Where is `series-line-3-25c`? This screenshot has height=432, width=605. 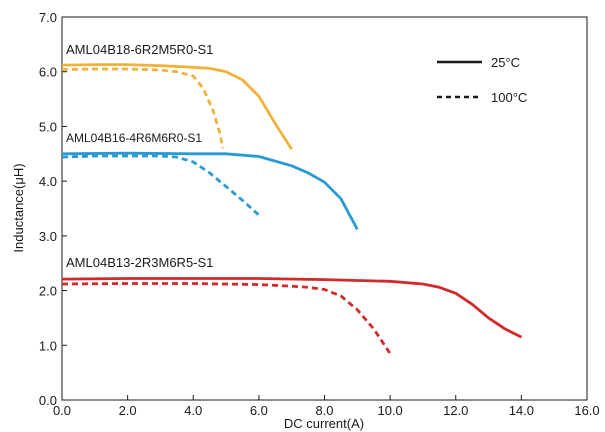
series-line-3-25c is located at coordinates (291, 308).